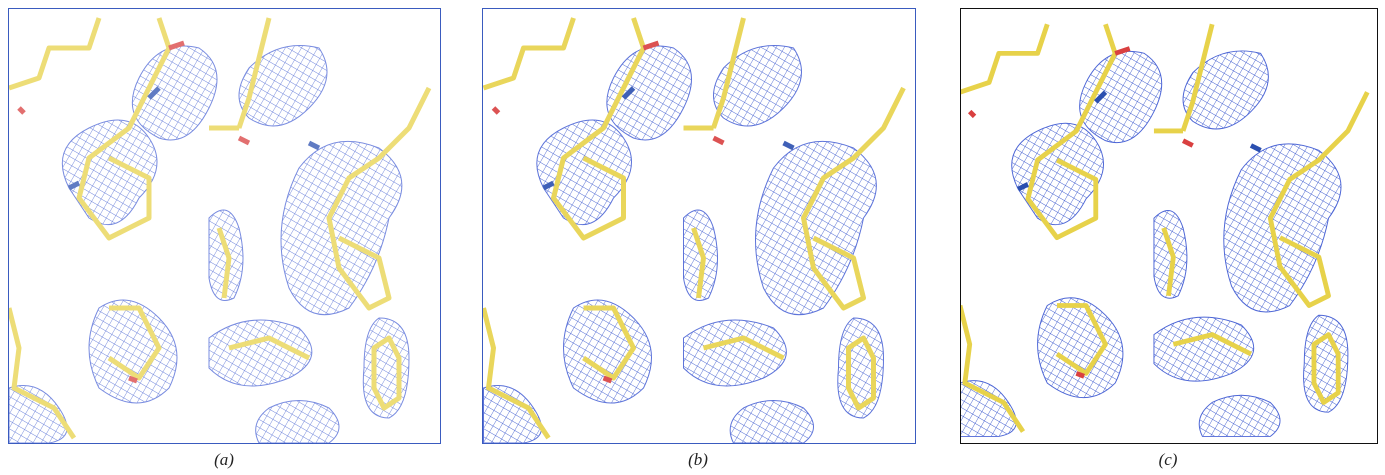 This screenshot has width=1385, height=475. Describe the element at coordinates (224, 459) in the screenshot. I see `panel-label: (a)` at that location.